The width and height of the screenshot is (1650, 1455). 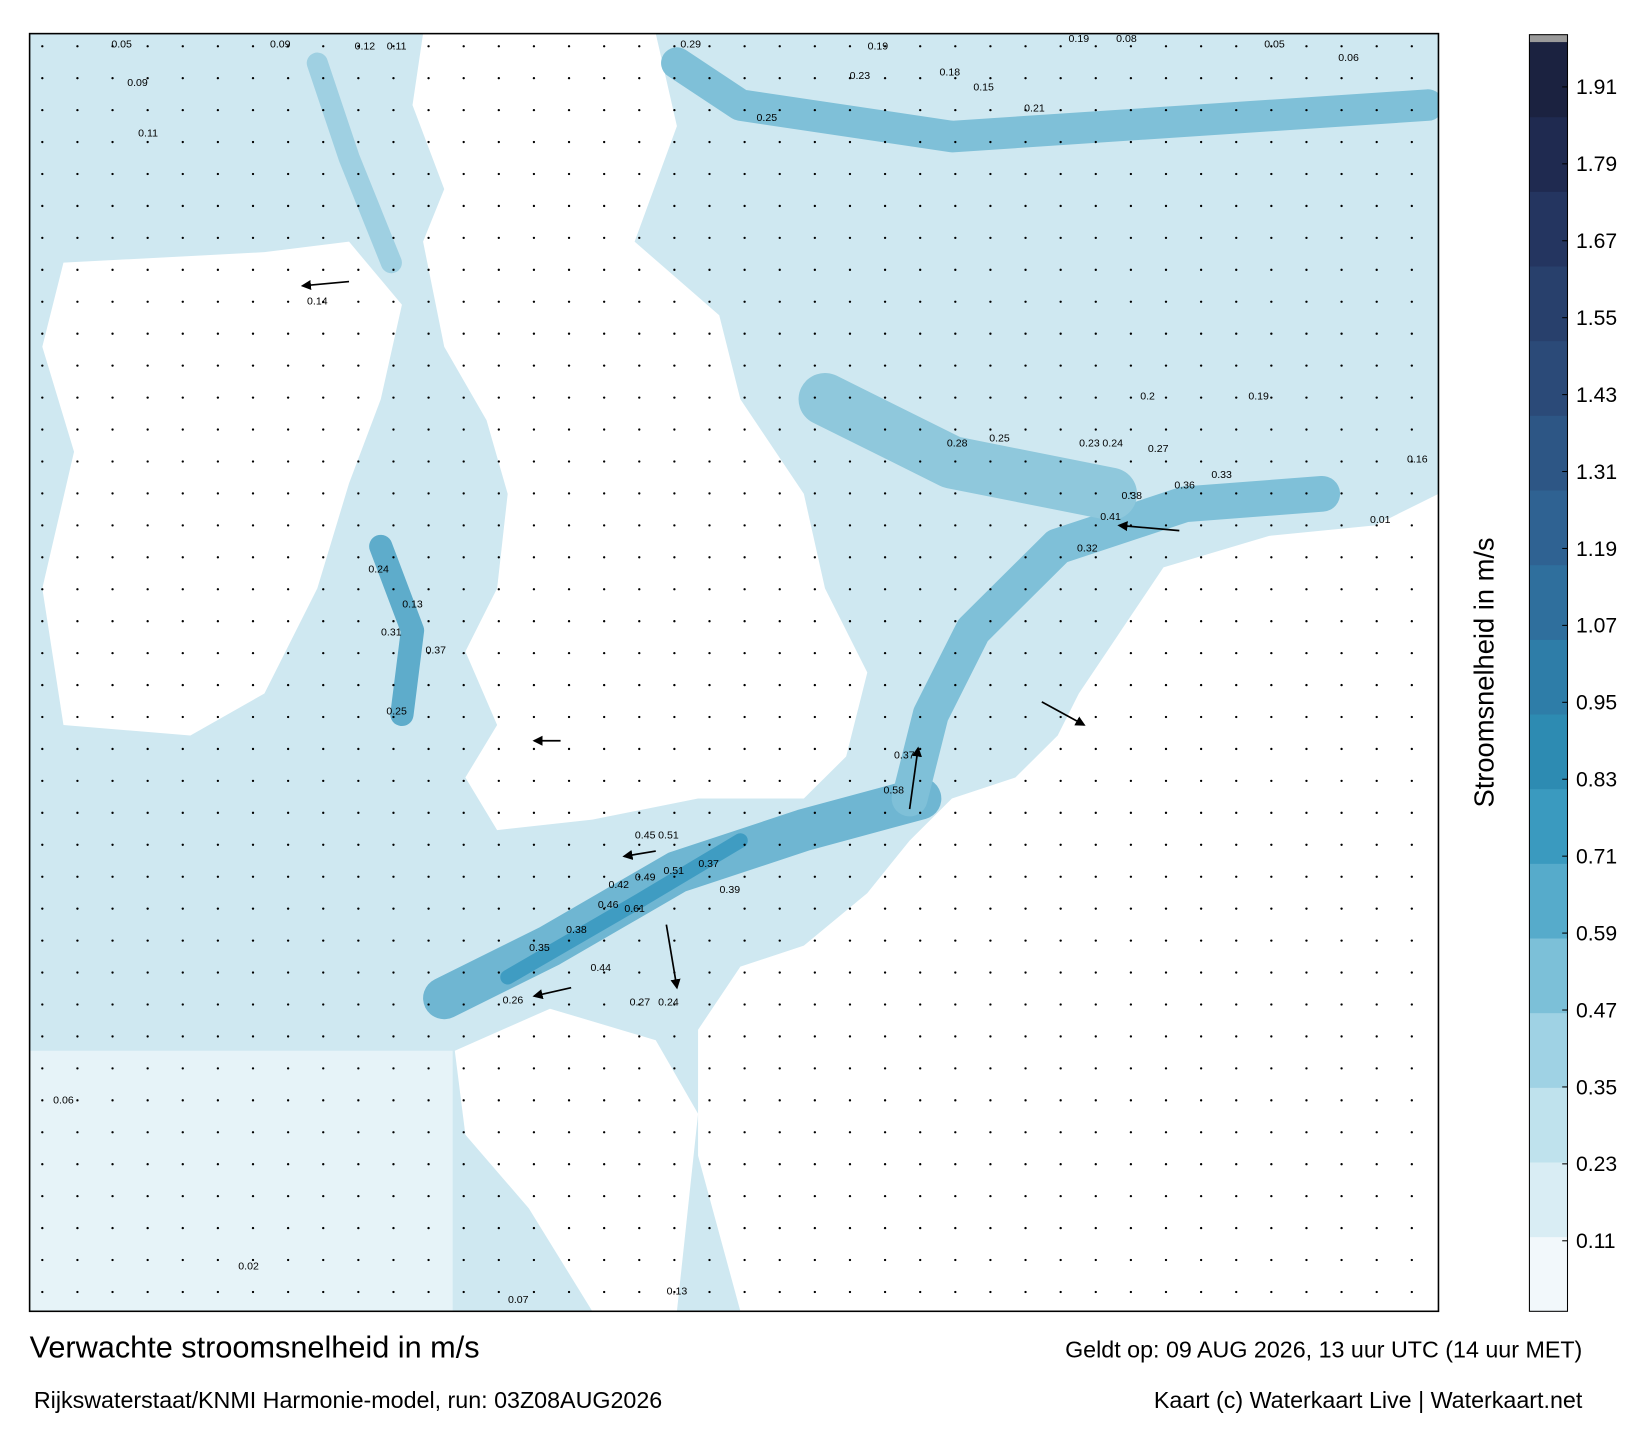 I want to click on current-label: 0.51, so click(x=668, y=836).